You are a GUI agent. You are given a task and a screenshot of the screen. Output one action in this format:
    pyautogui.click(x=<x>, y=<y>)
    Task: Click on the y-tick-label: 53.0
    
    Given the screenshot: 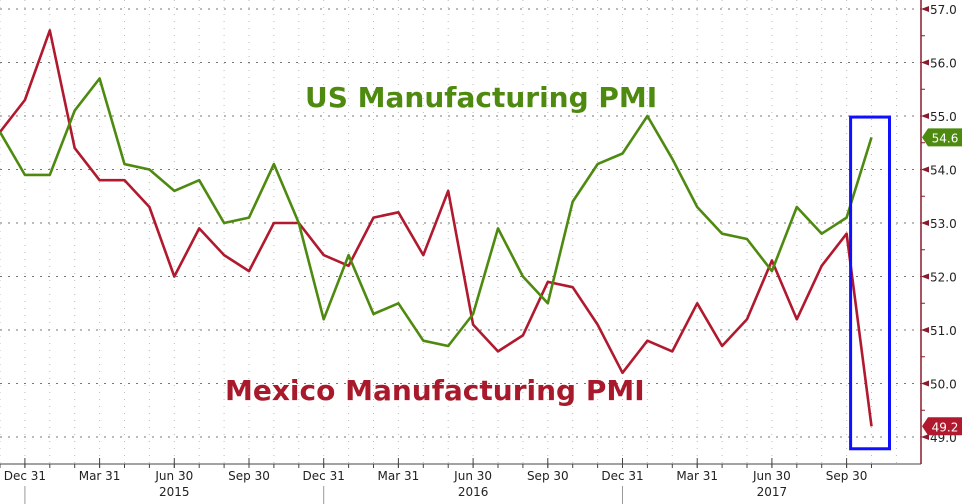 What is the action you would take?
    pyautogui.click(x=943, y=224)
    